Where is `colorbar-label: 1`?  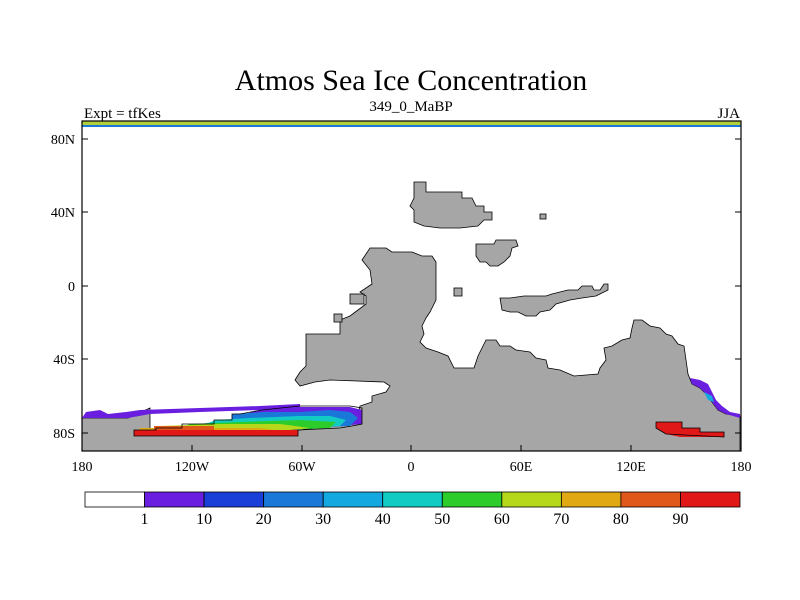
colorbar-label: 1 is located at coordinates (145, 519).